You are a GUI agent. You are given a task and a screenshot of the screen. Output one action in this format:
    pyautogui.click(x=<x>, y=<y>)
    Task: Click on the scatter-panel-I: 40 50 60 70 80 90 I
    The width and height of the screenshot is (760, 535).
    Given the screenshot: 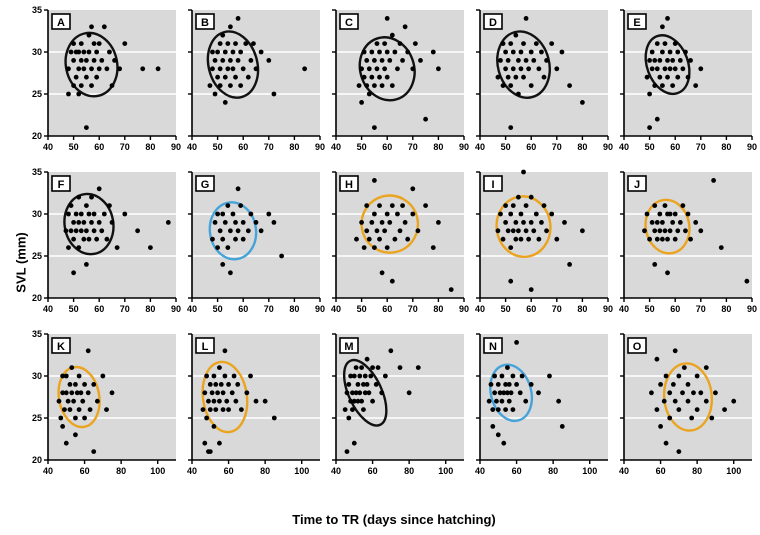 What is the action you would take?
    pyautogui.click(x=544, y=241)
    